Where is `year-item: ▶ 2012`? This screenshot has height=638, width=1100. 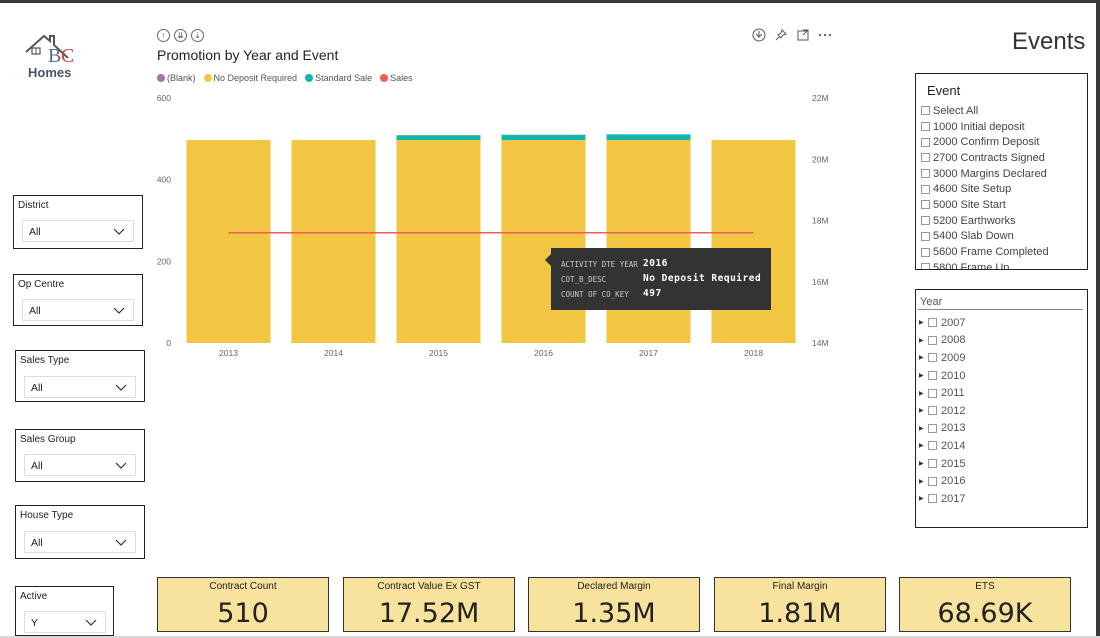
year-item: ▶ 2012 is located at coordinates (942, 411).